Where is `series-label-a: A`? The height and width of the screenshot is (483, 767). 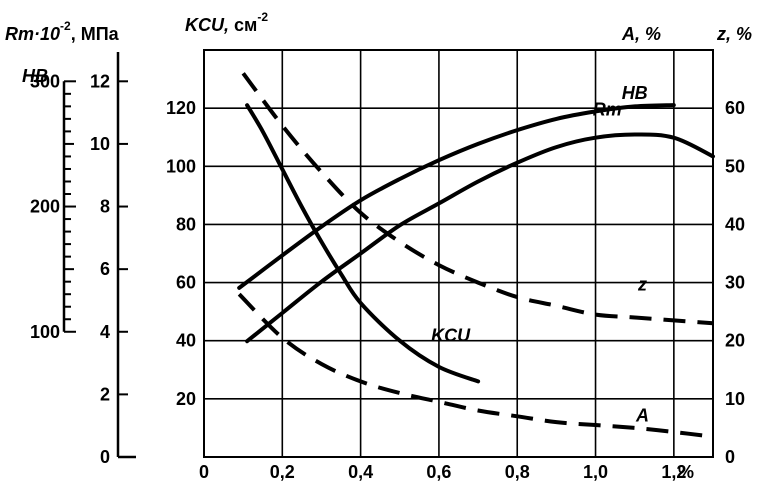
series-label-a: A is located at coordinates (642, 416).